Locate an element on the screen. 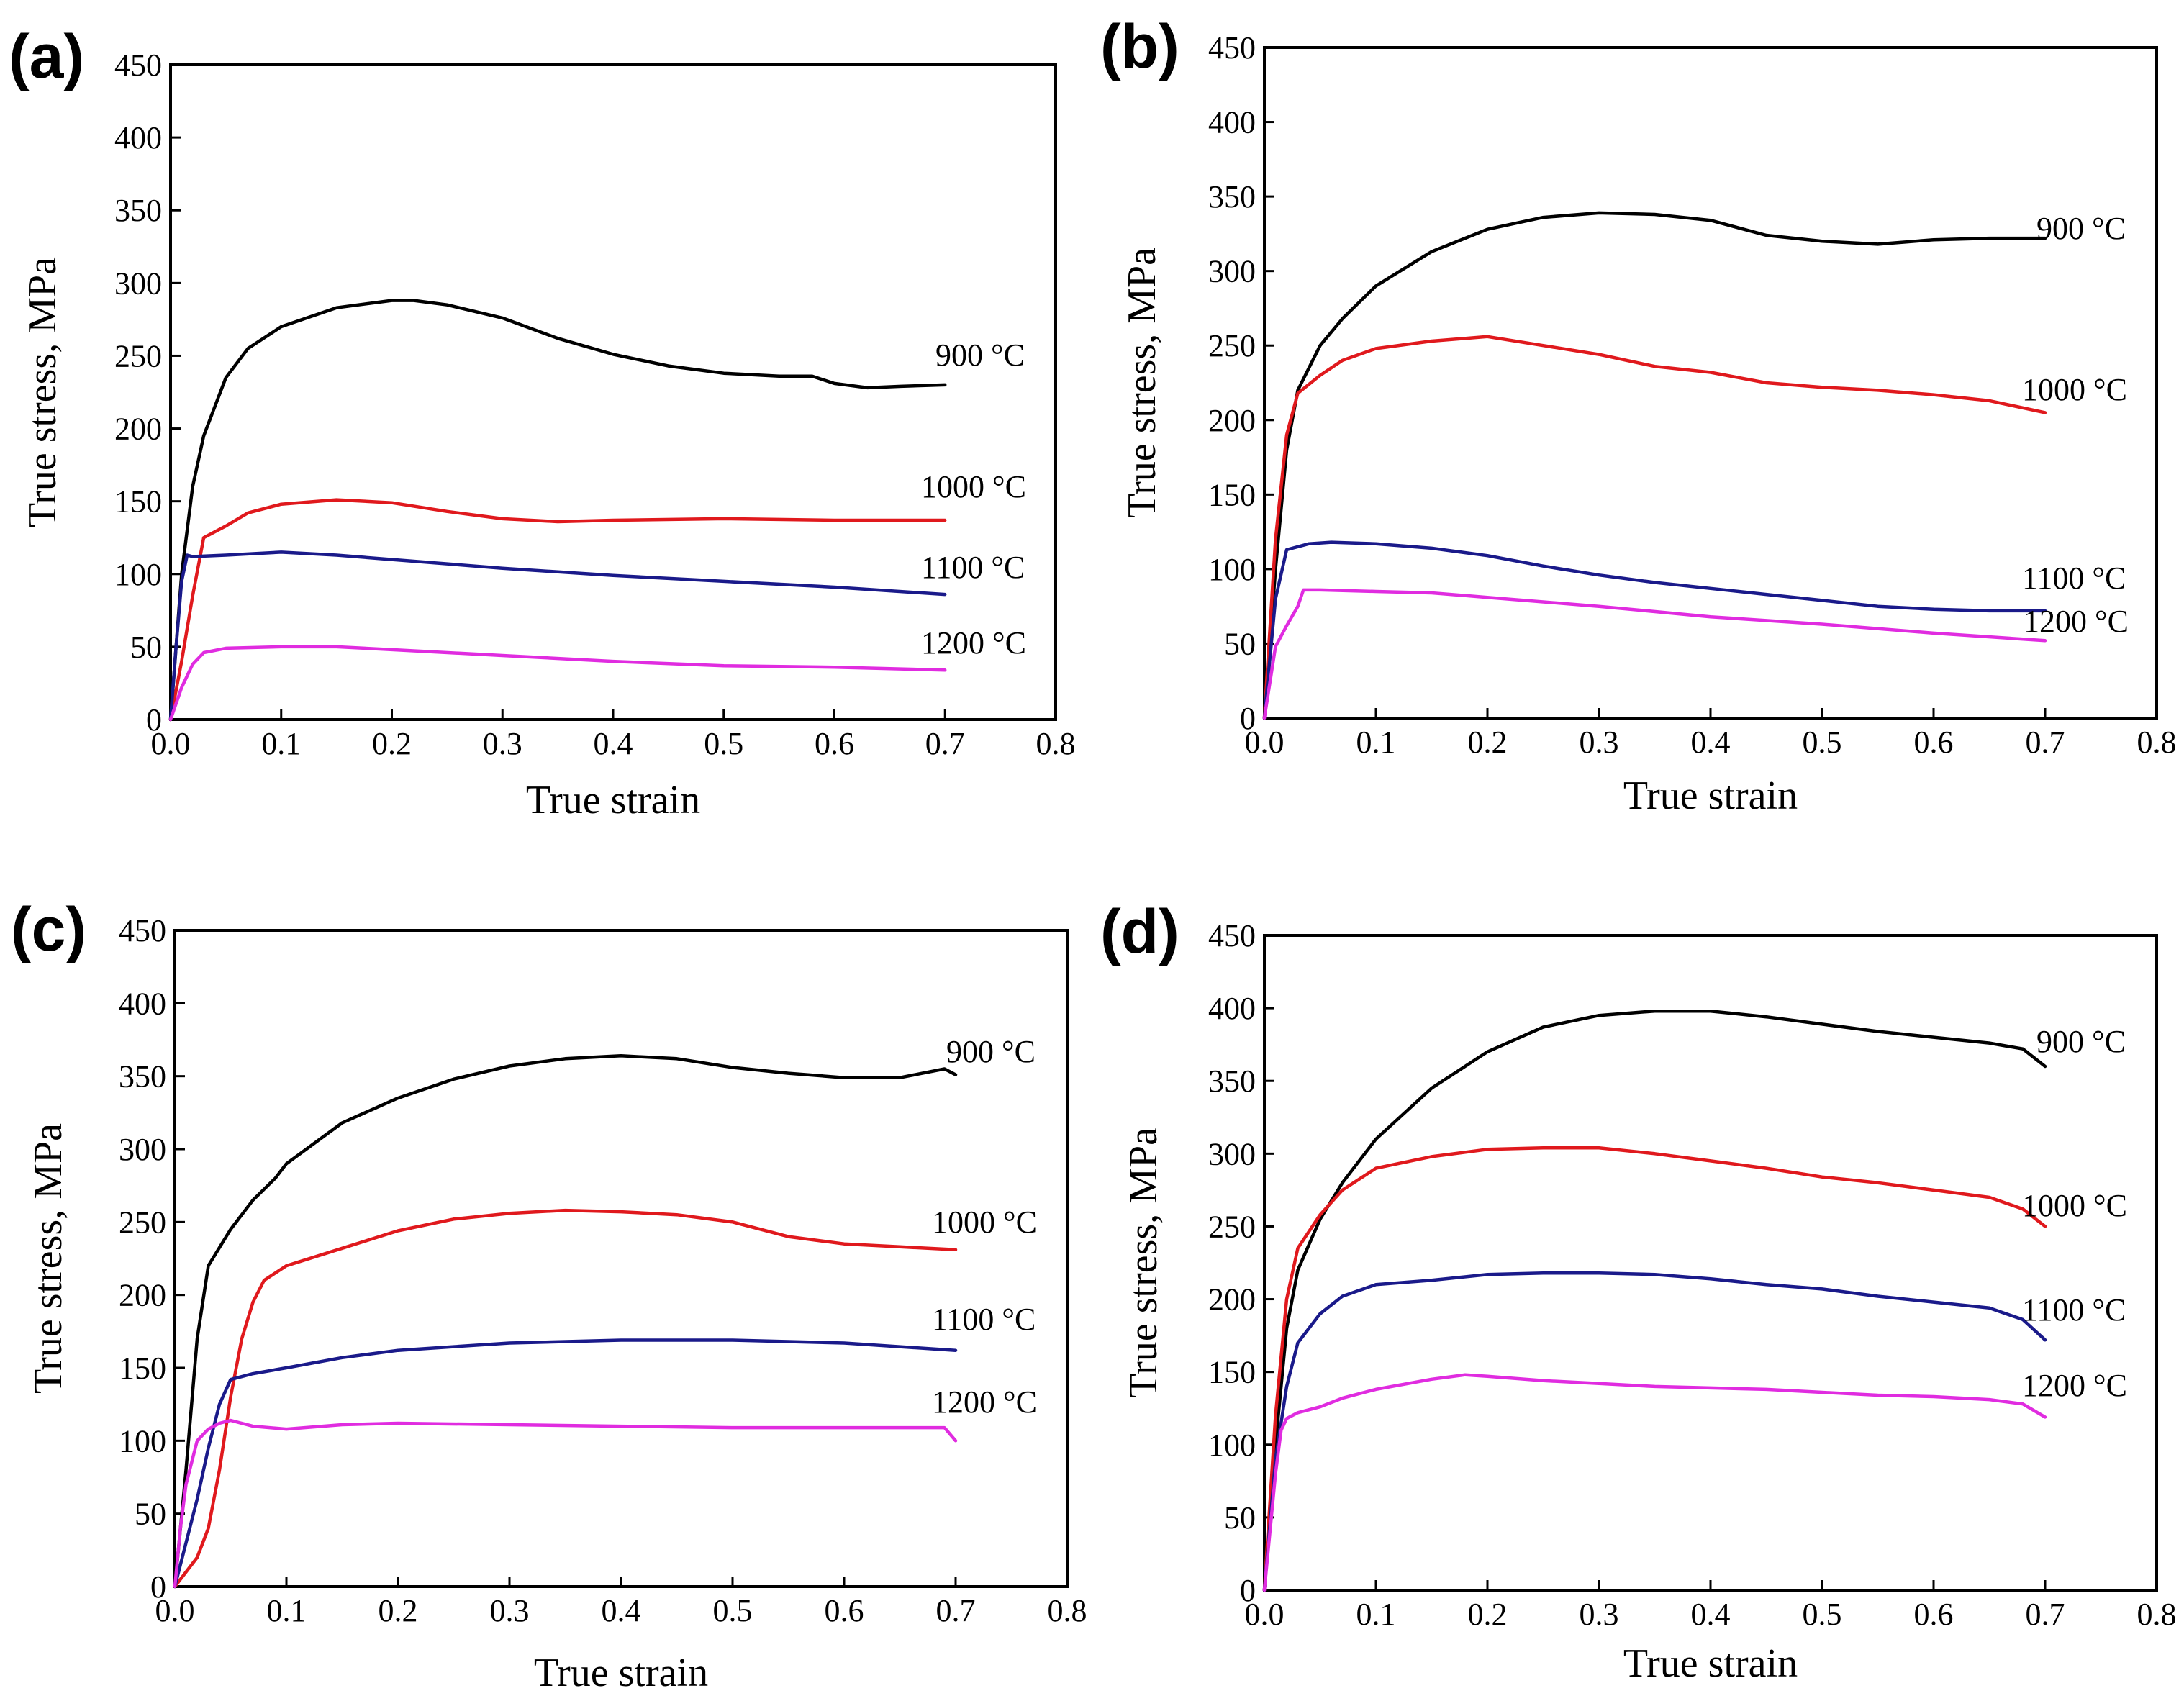  panel-c-y-tick-label: 100 is located at coordinates (142, 1441).